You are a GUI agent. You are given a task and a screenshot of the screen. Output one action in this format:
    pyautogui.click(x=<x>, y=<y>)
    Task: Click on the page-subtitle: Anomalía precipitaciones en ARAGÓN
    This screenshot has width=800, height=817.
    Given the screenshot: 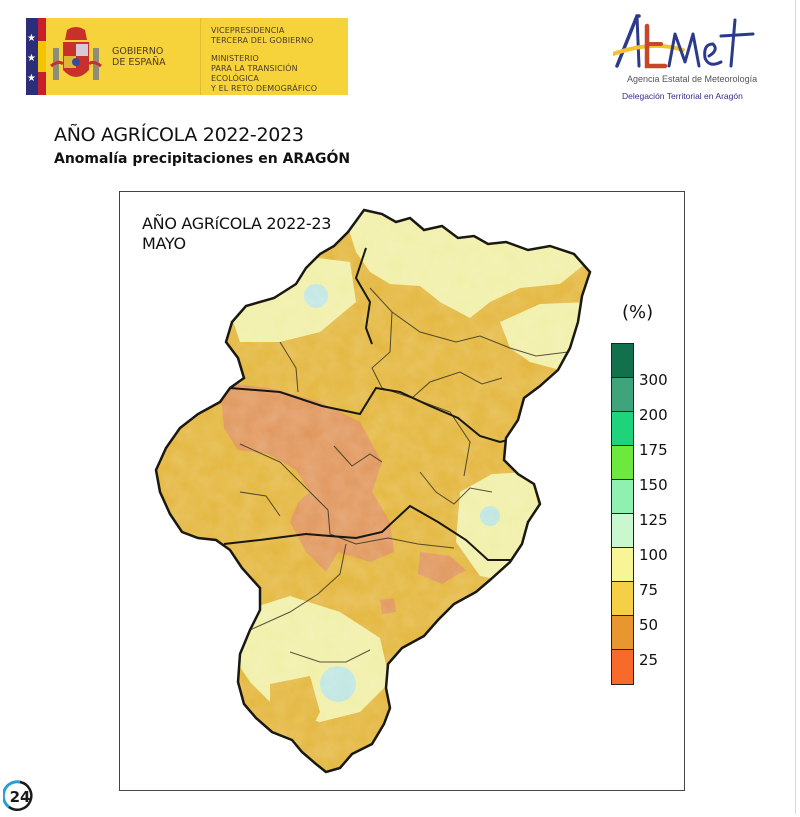 What is the action you would take?
    pyautogui.click(x=202, y=159)
    